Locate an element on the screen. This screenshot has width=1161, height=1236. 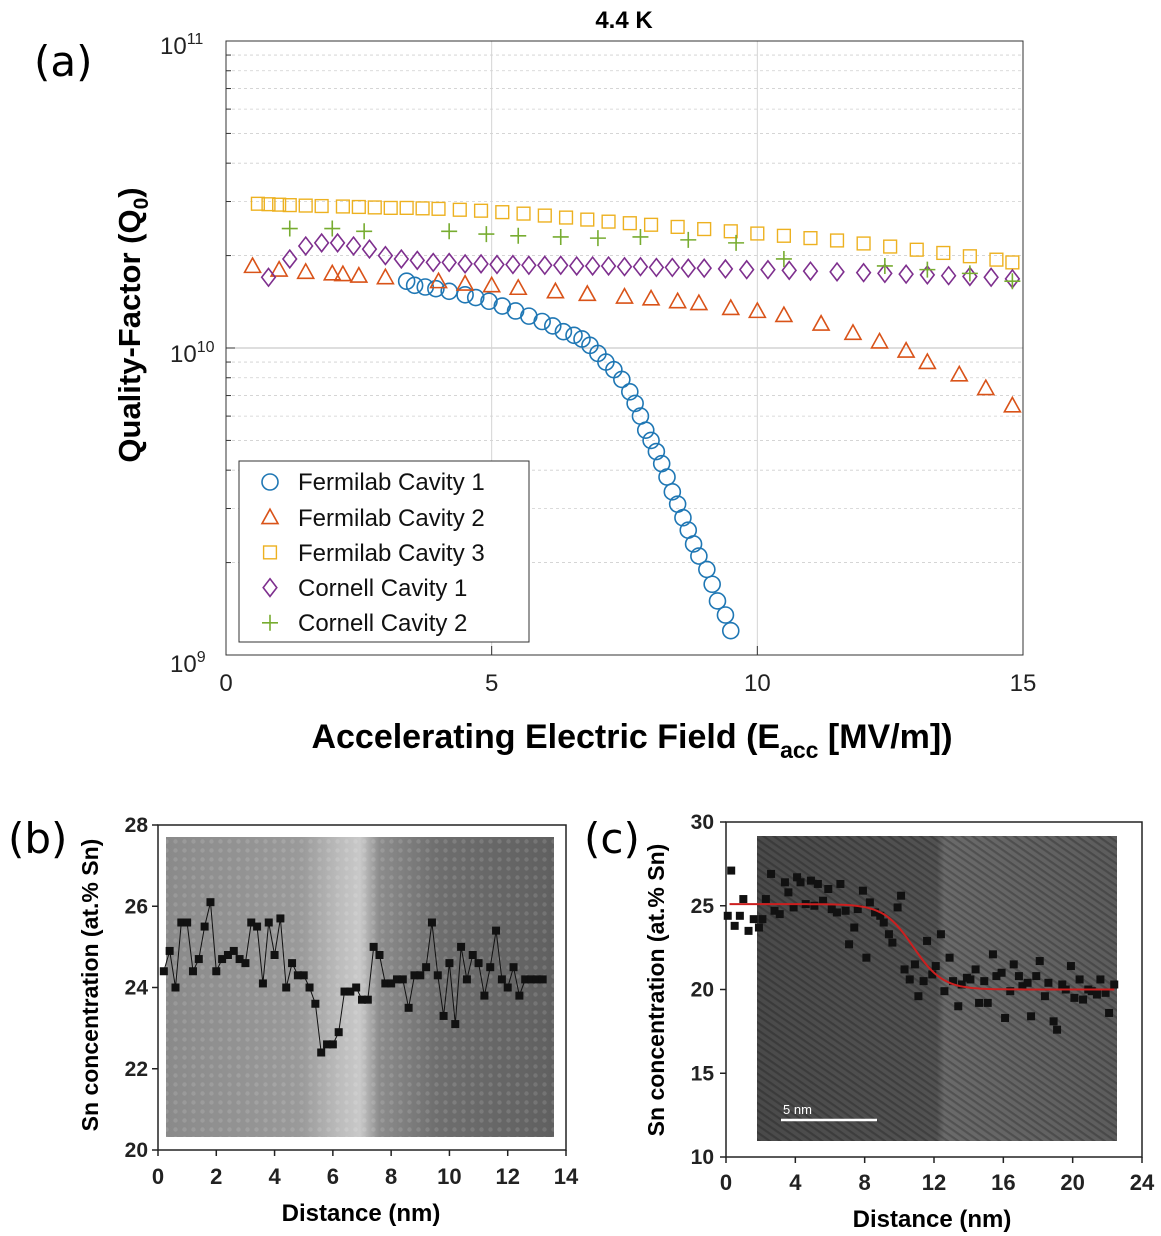
c-xtick-label: 0 is located at coordinates (726, 1182).